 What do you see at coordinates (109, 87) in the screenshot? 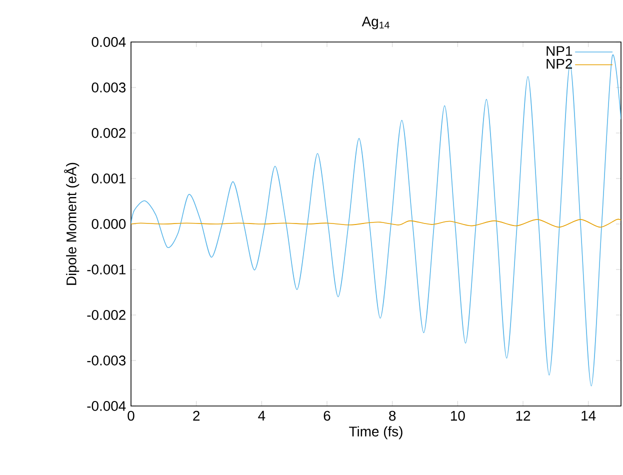
I see `y-tick-label: 0.003` at bounding box center [109, 87].